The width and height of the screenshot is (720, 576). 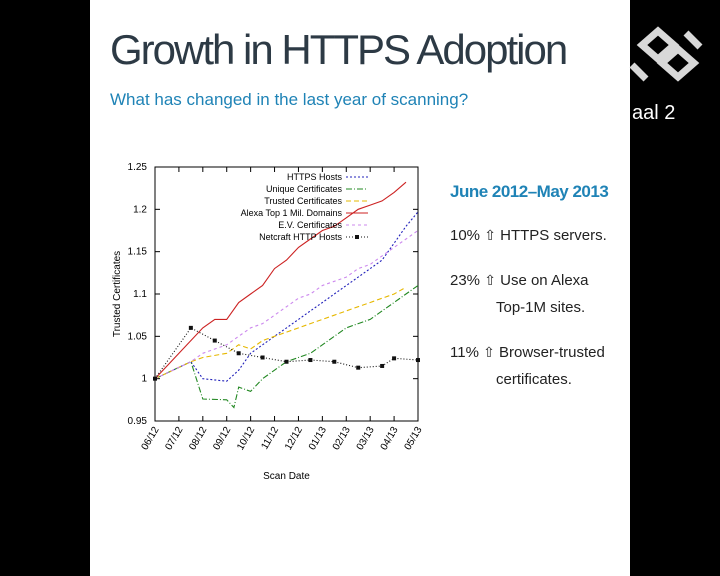 I want to click on series-line-unique-certificates, so click(x=286, y=347).